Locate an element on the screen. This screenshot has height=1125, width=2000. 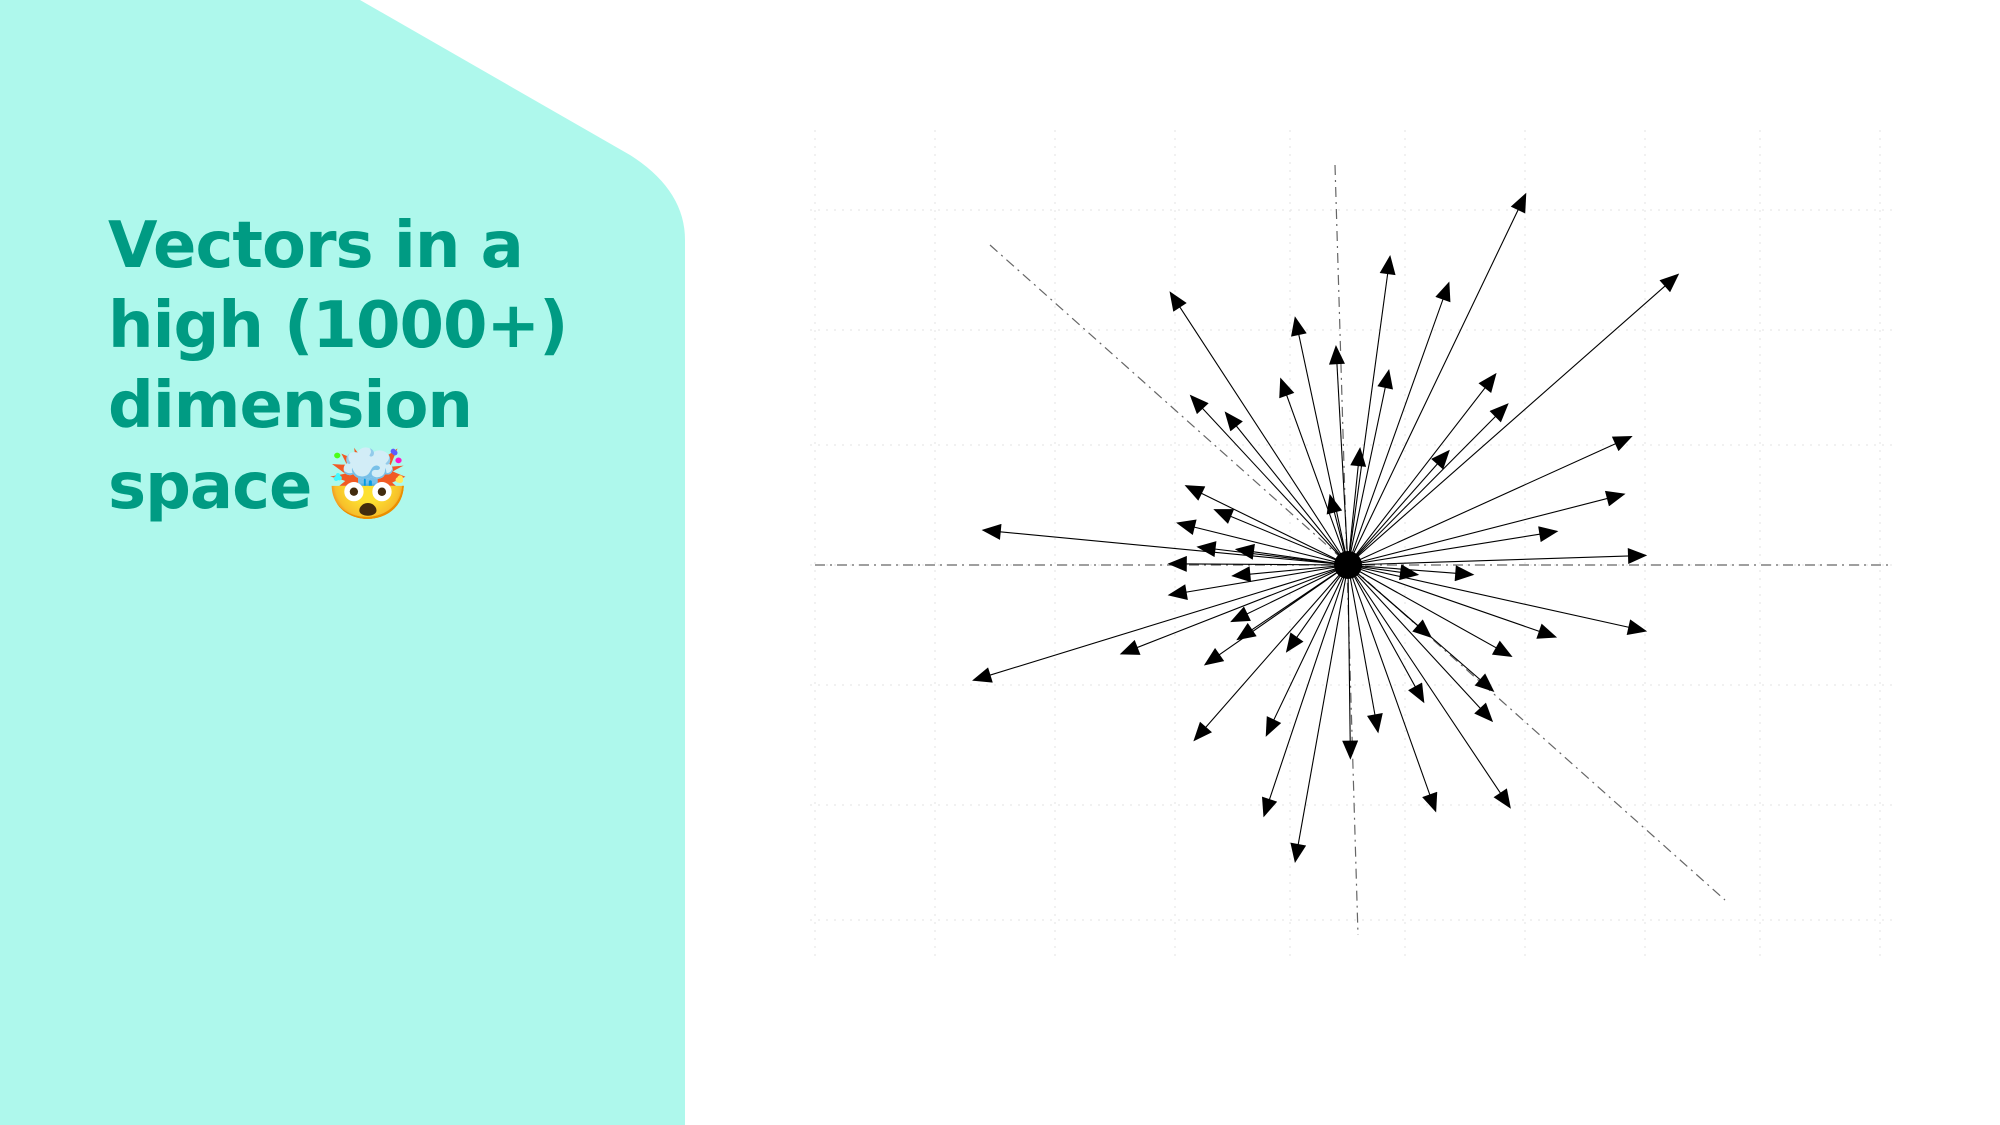
y-axis is located at coordinates (1346, 550).